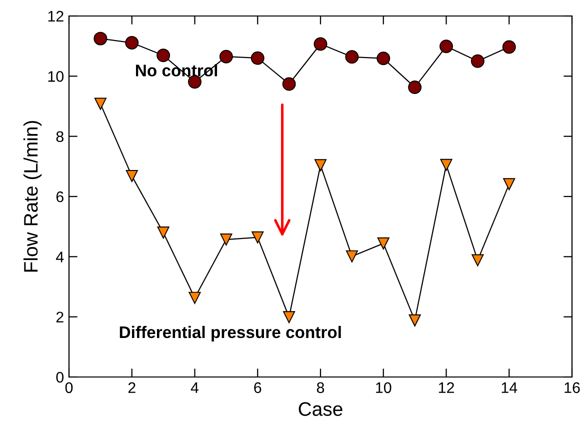 This screenshot has height=441, width=585. What do you see at coordinates (69, 388) in the screenshot?
I see `x-tick-label: 0` at bounding box center [69, 388].